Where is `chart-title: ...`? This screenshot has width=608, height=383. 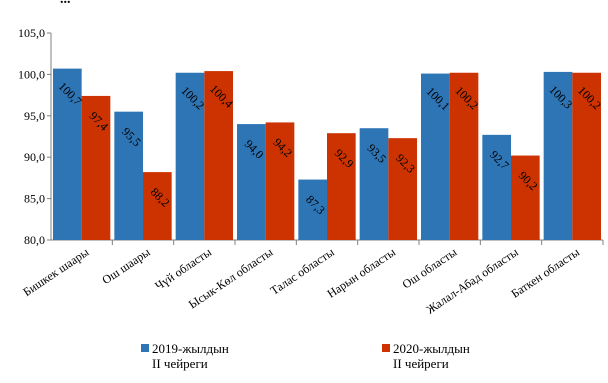
chart-title: ... is located at coordinates (65, 4).